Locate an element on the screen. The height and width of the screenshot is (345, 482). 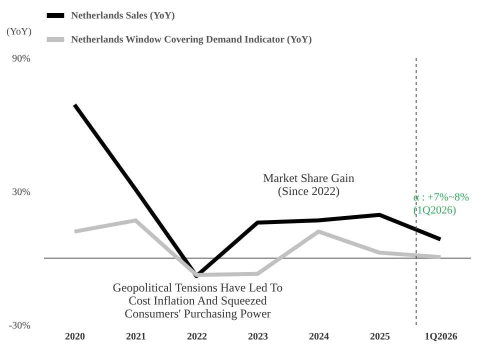
y-tick-label: 90% is located at coordinates (21, 59).